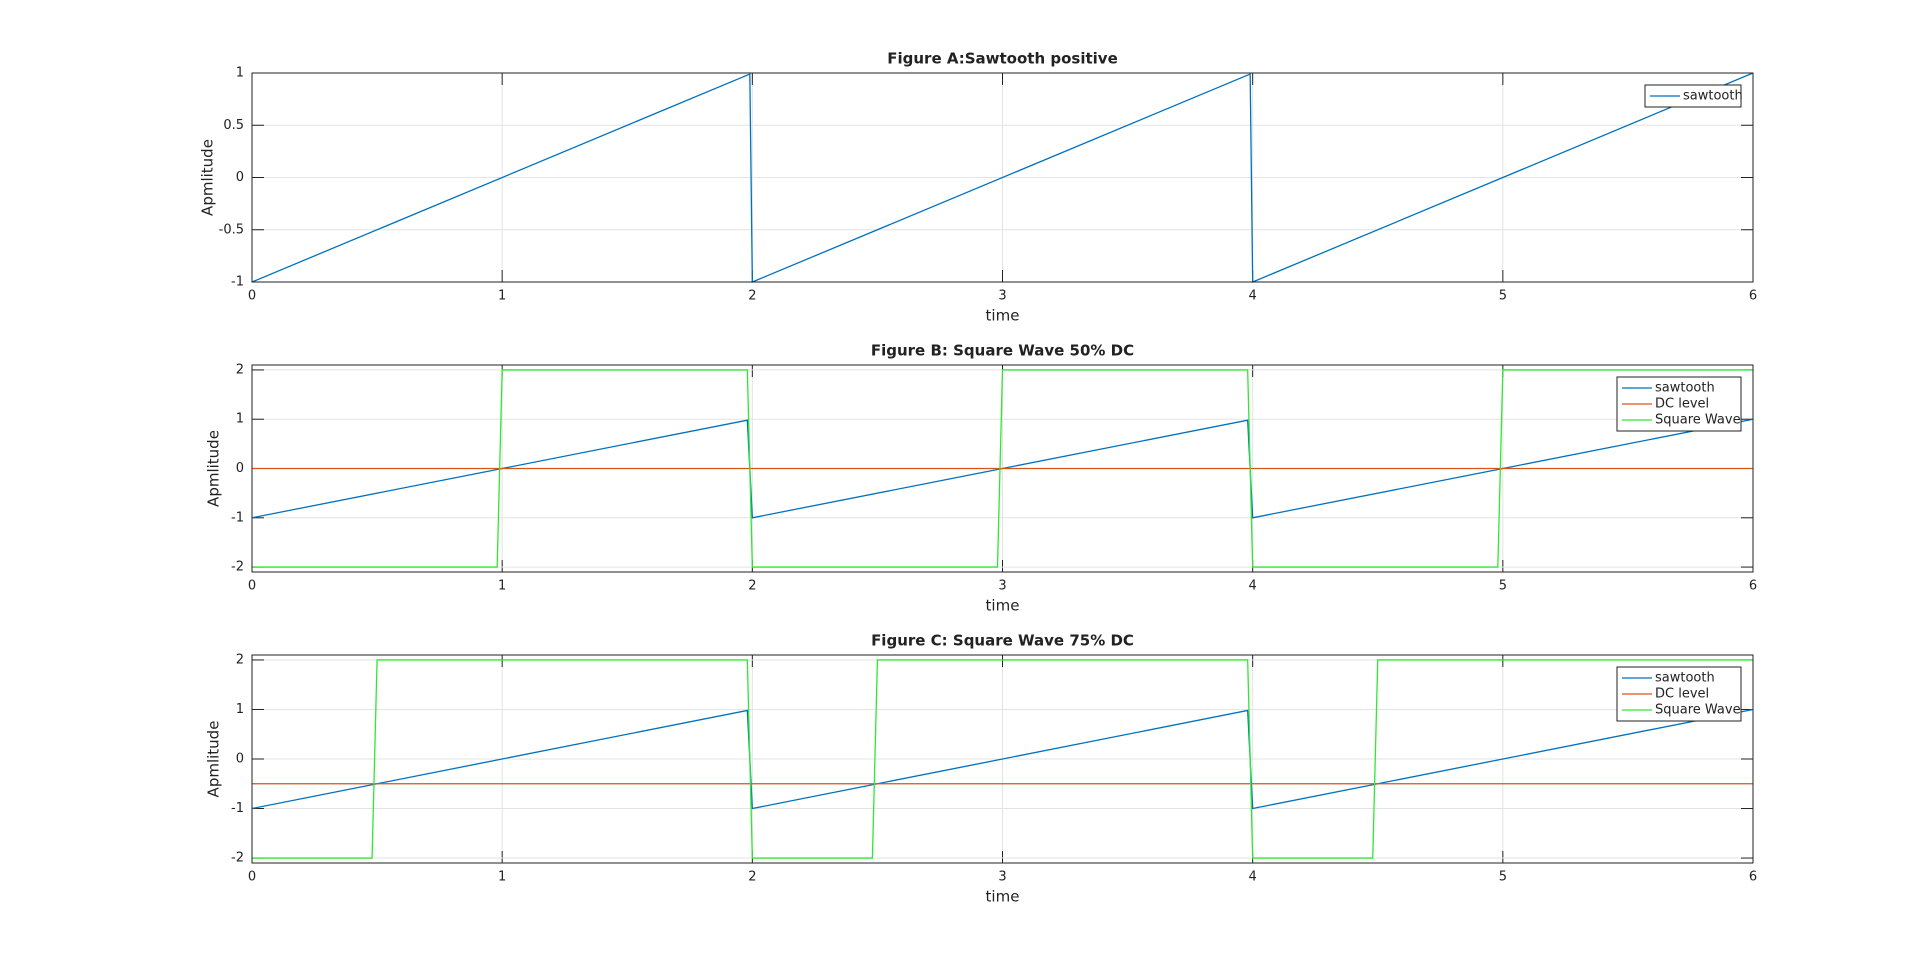  Describe the element at coordinates (1002, 641) in the screenshot. I see `chart-title: Figure C: Square Wave 75% DC` at that location.